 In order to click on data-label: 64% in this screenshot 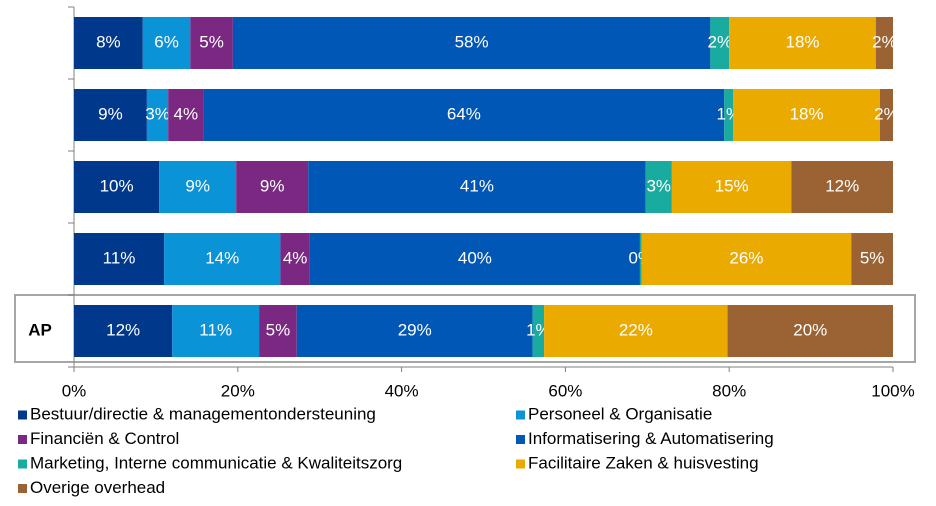, I will do `click(464, 113)`.